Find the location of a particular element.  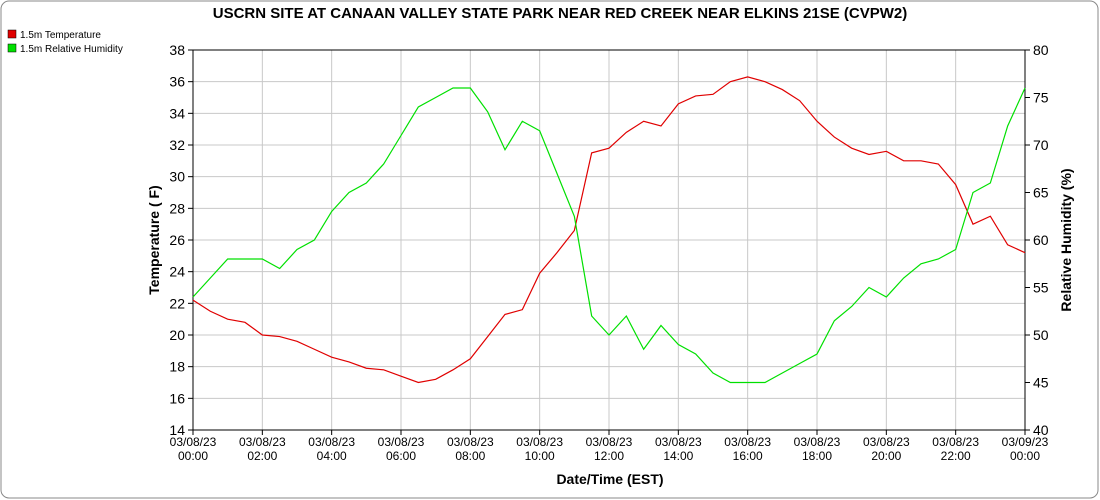

y2-tick-label: 65 is located at coordinates (1041, 193).